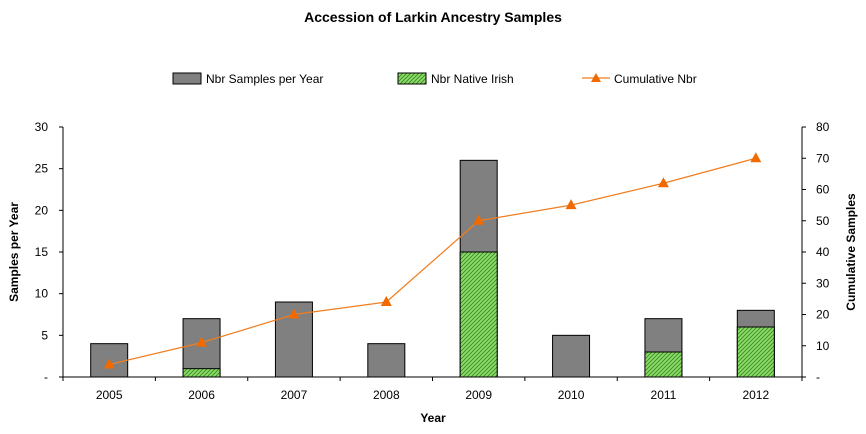  What do you see at coordinates (823, 283) in the screenshot?
I see `right-tick-label: 30` at bounding box center [823, 283].